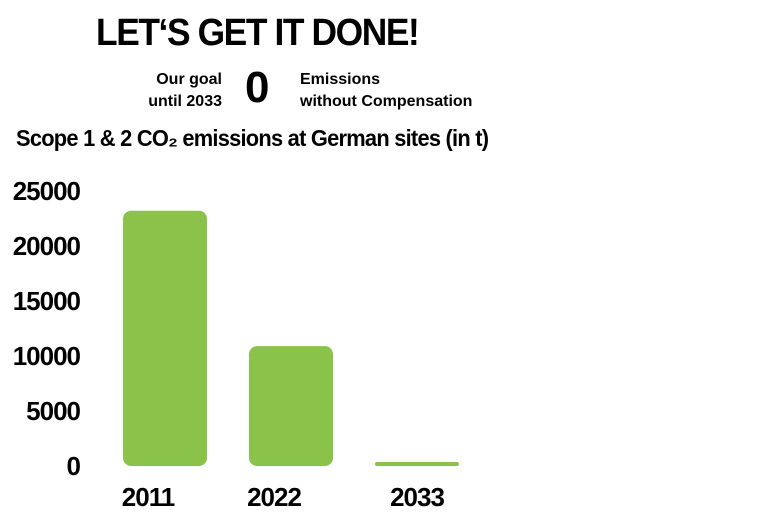  Describe the element at coordinates (386, 91) in the screenshot. I see `goal-description: Emissions without Compensation` at that location.